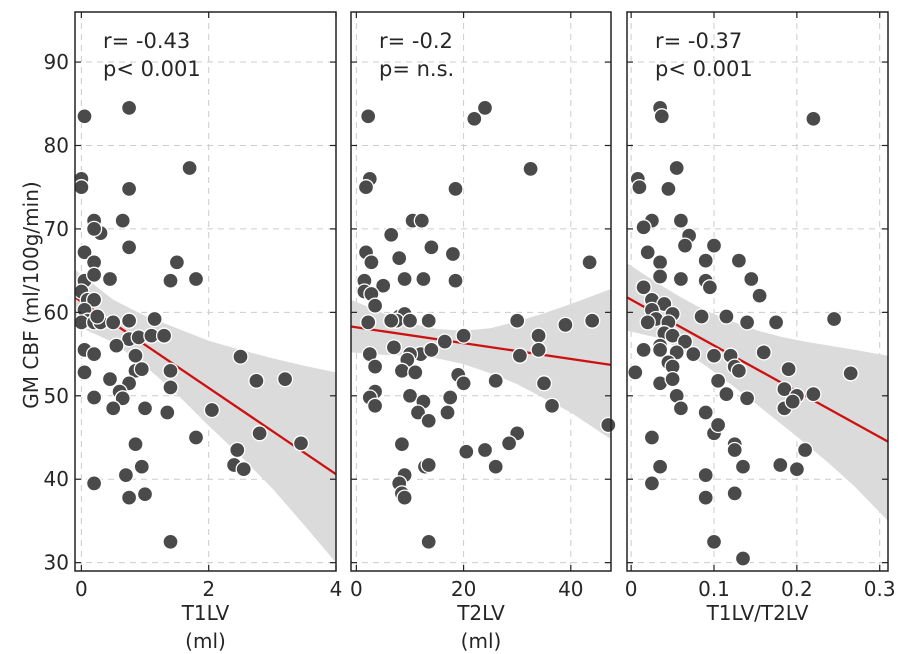  Describe the element at coordinates (714, 589) in the screenshot. I see `x-tick-label: 0.1` at that location.